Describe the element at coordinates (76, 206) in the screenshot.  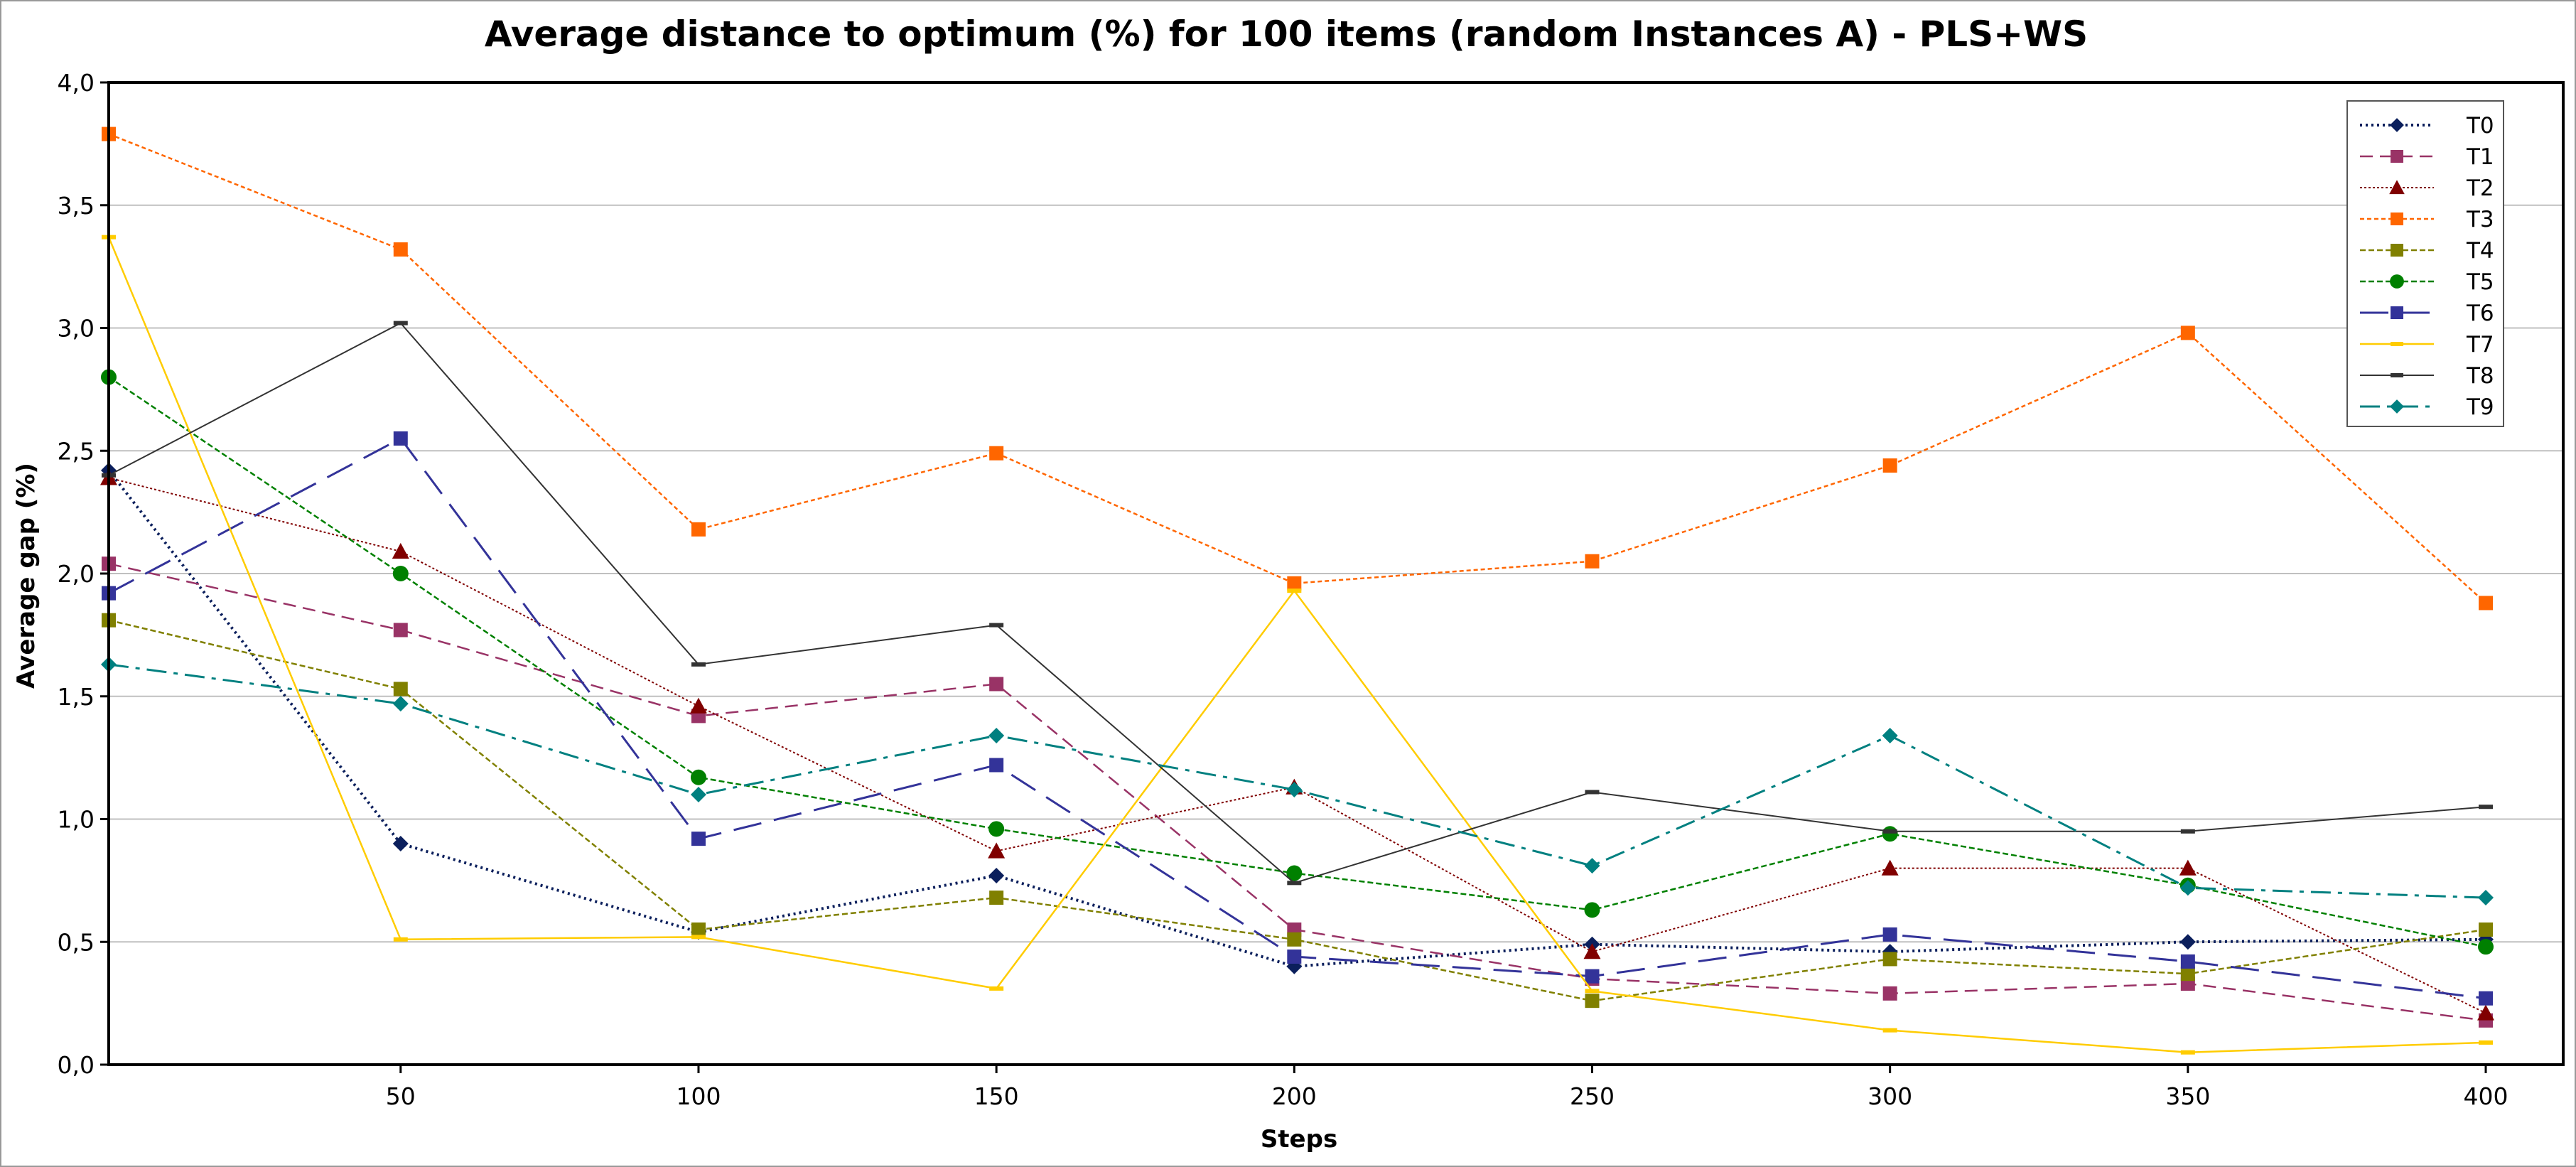
I see `y-tick-label: 3,5` at that location.